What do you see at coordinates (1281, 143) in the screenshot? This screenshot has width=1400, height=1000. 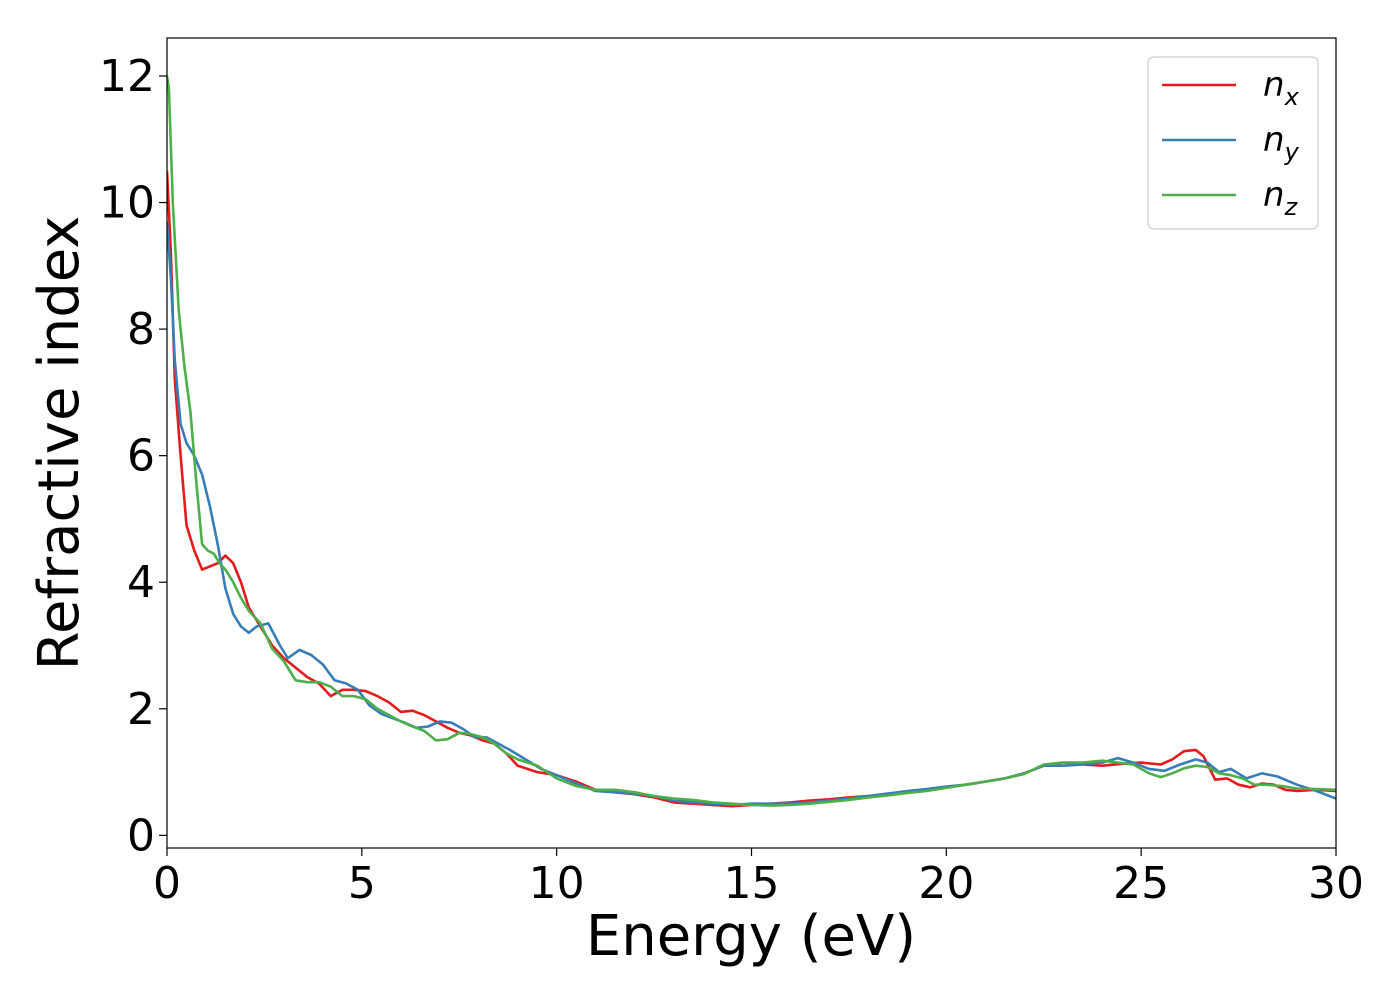 I see `legend-label-n-y: ny` at bounding box center [1281, 143].